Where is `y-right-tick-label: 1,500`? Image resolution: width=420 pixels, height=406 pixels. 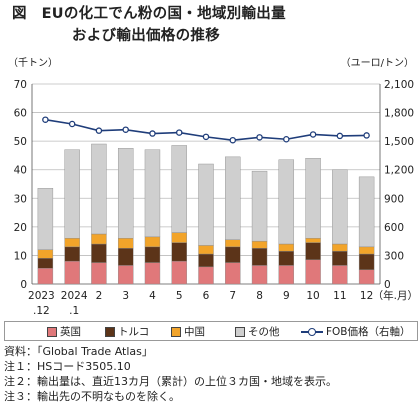
y-right-tick-label: 1,500 is located at coordinates (399, 142).